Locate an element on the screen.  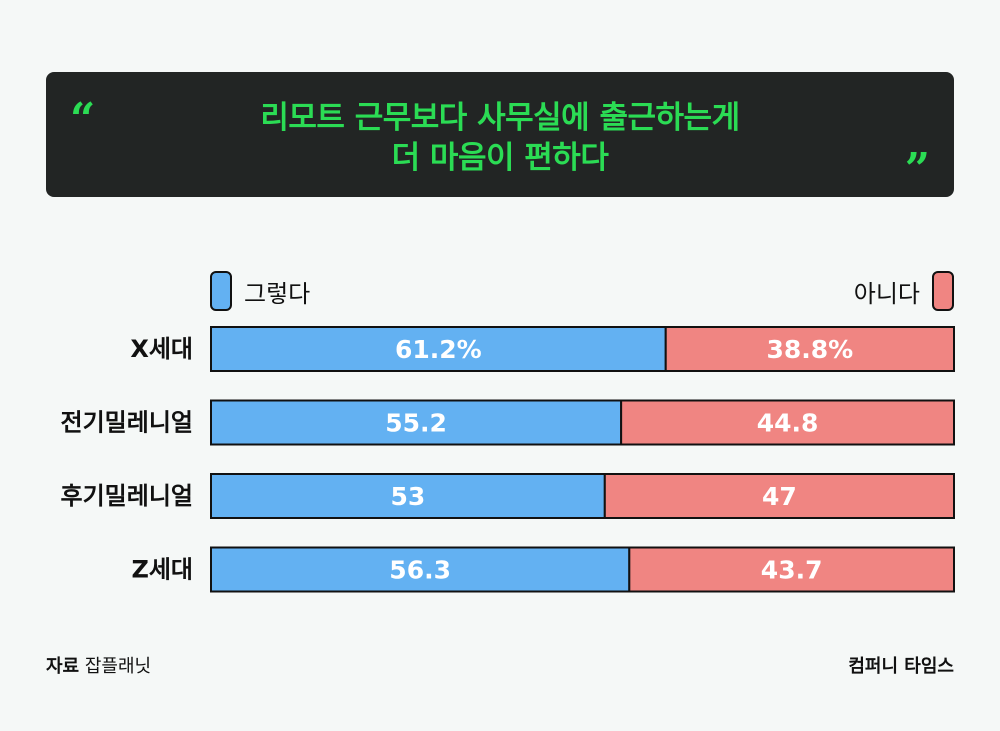
category-label: X세대 is located at coordinates (161, 349).